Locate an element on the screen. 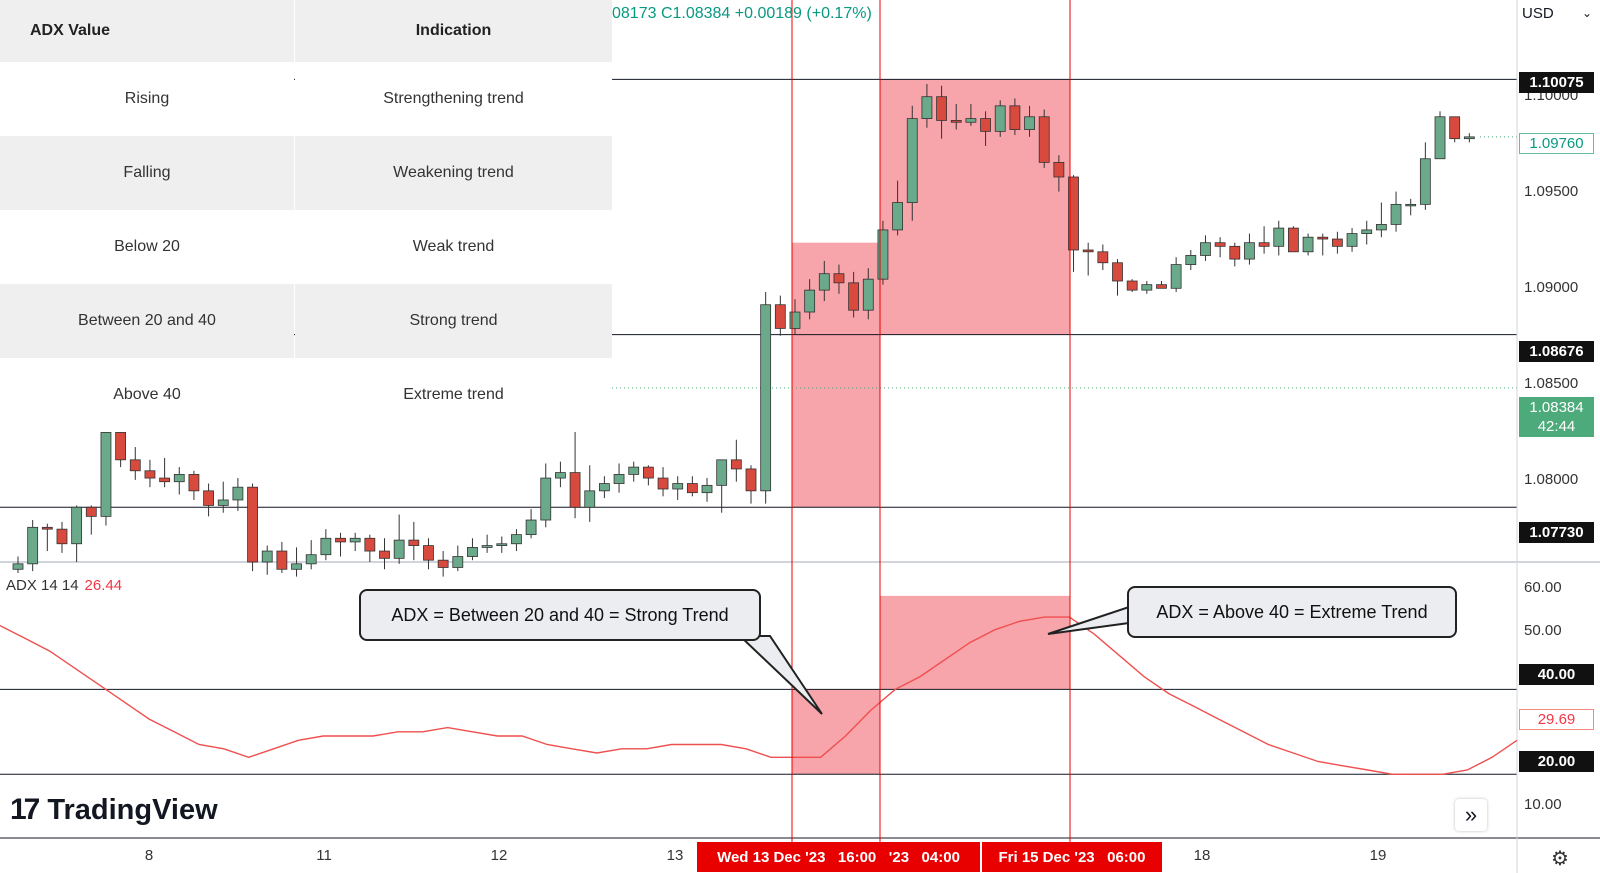 The height and width of the screenshot is (873, 1600). adx-axis-label: 50.00 is located at coordinates (1543, 630).